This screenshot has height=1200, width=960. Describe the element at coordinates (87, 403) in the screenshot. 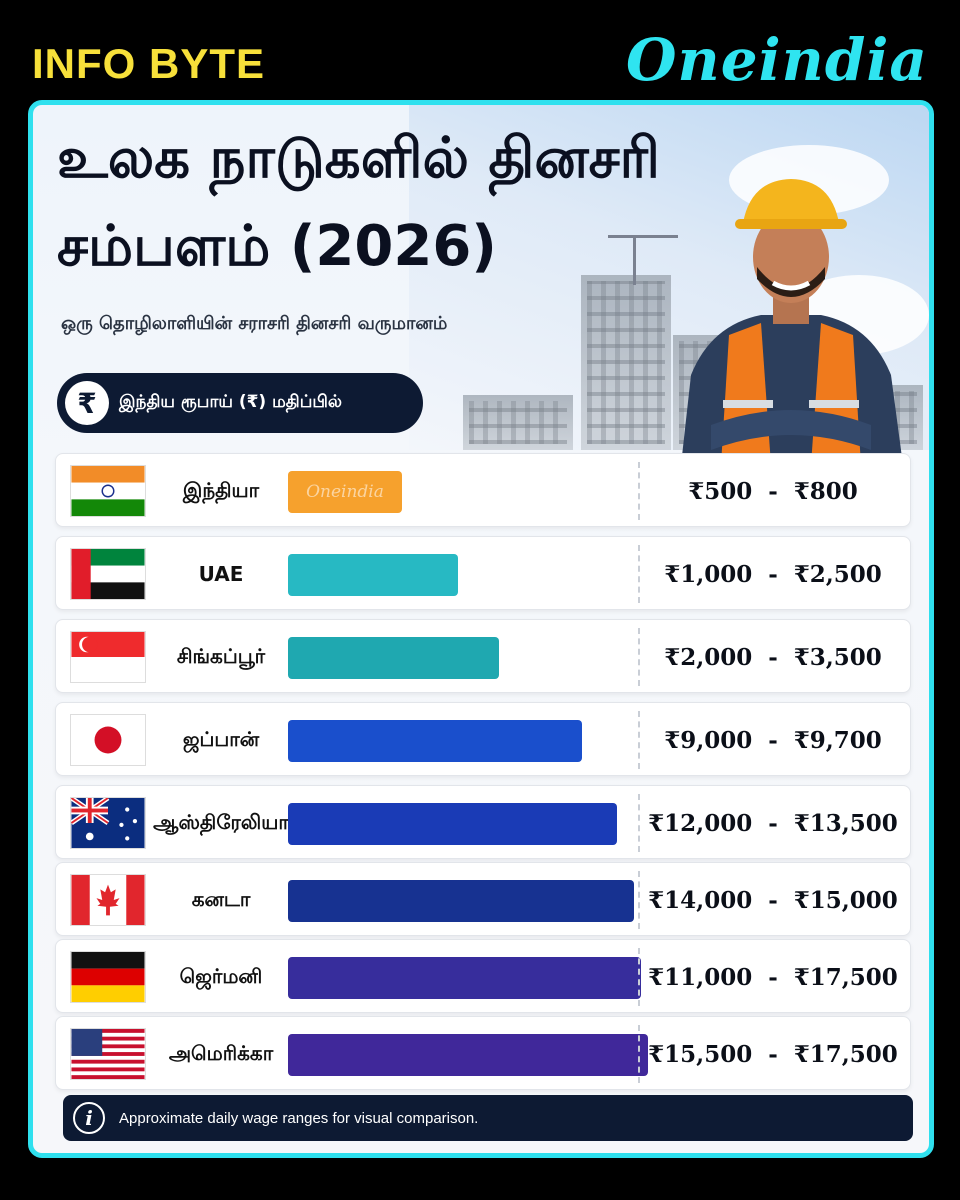

I see `rupee-icon: ₹` at that location.